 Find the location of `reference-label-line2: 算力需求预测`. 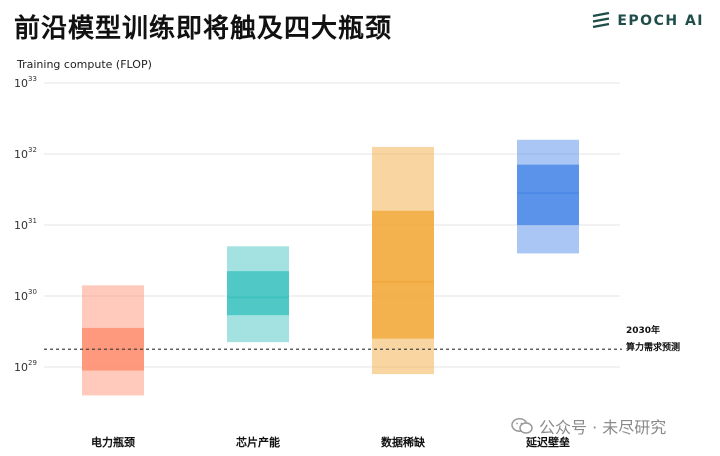

reference-label-line2: 算力需求预测 is located at coordinates (653, 348).